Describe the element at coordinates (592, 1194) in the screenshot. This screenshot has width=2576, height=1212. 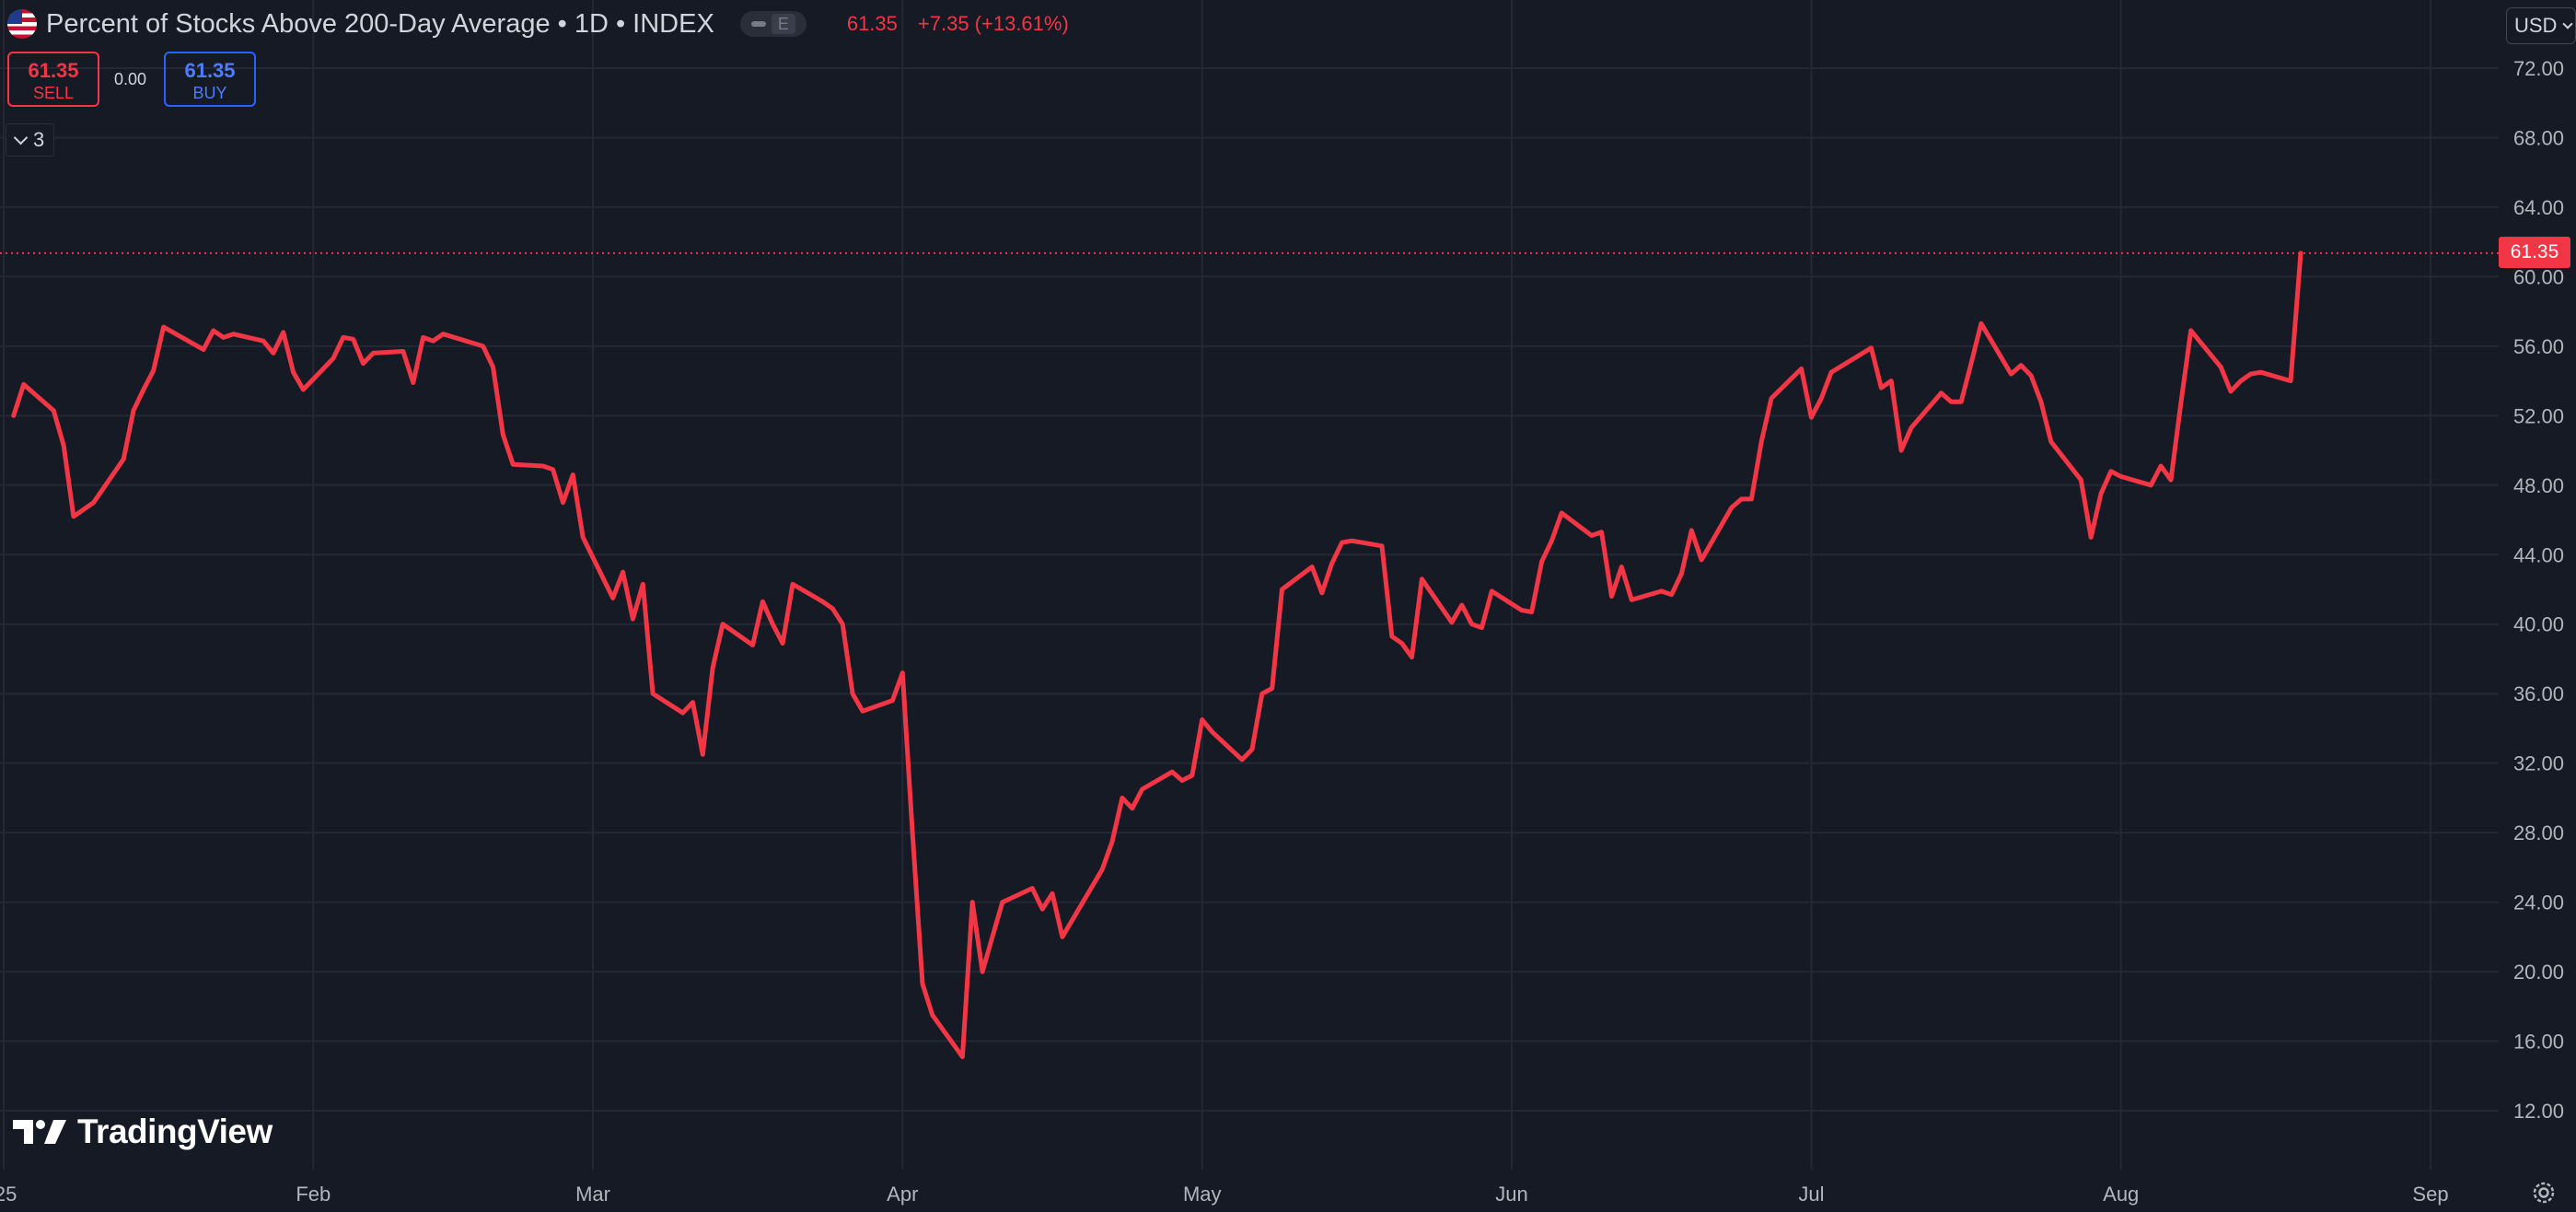
I see `x-tick-label: Mar` at that location.